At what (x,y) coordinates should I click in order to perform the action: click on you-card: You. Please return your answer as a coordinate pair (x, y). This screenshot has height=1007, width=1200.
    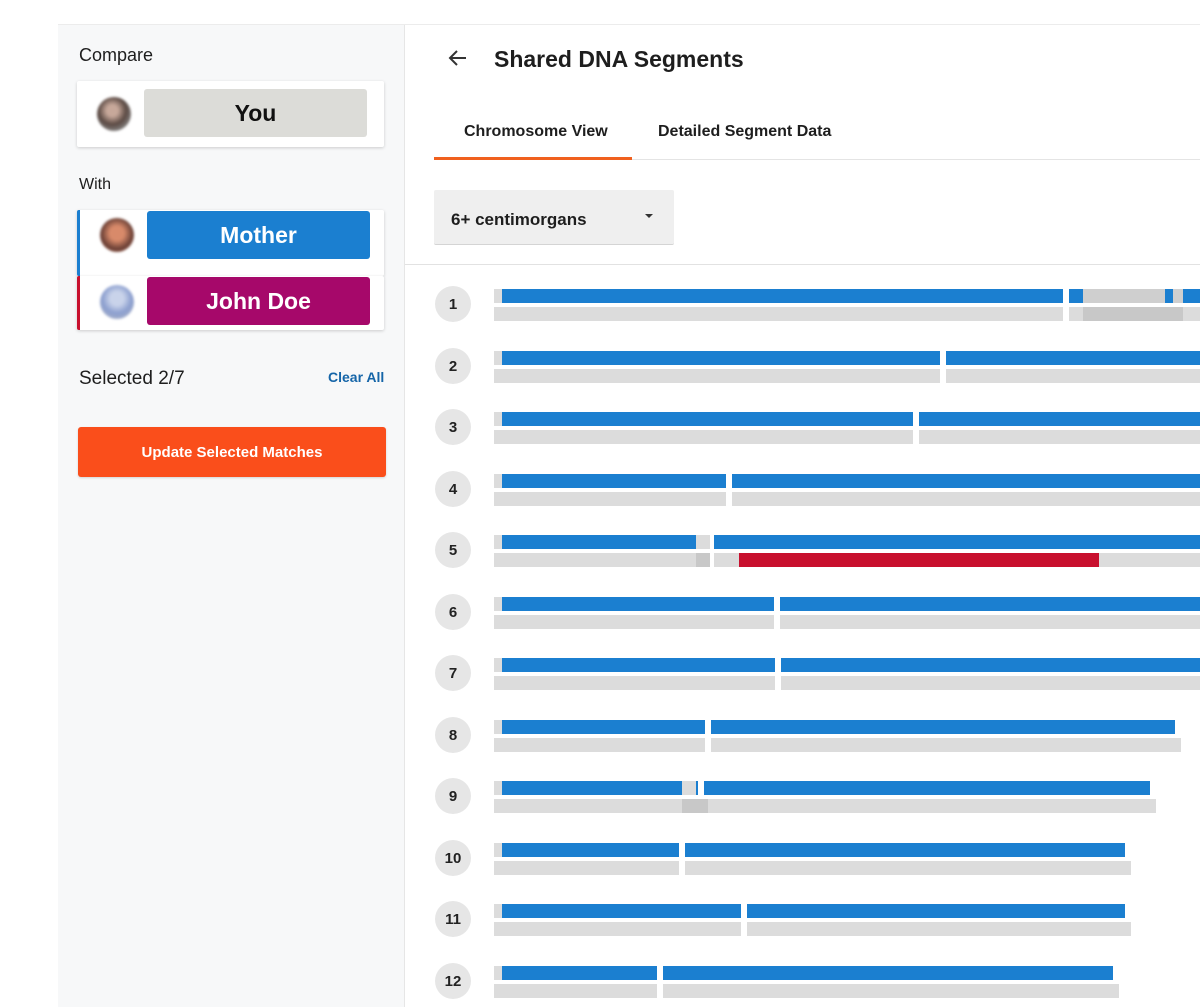
    Looking at the image, I should click on (230, 114).